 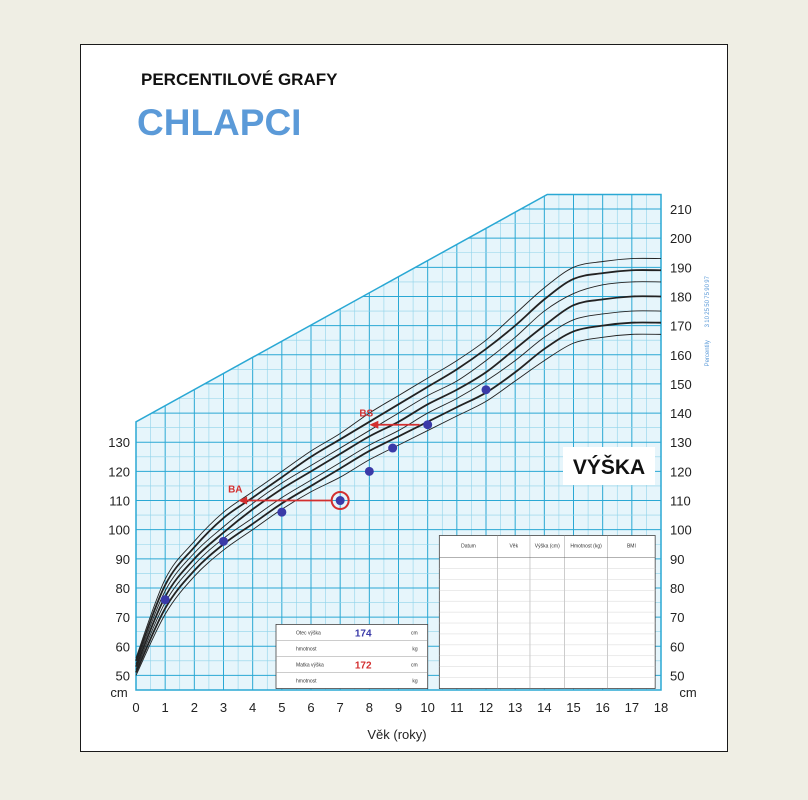 I want to click on y-tick-label-right: 140, so click(x=681, y=413).